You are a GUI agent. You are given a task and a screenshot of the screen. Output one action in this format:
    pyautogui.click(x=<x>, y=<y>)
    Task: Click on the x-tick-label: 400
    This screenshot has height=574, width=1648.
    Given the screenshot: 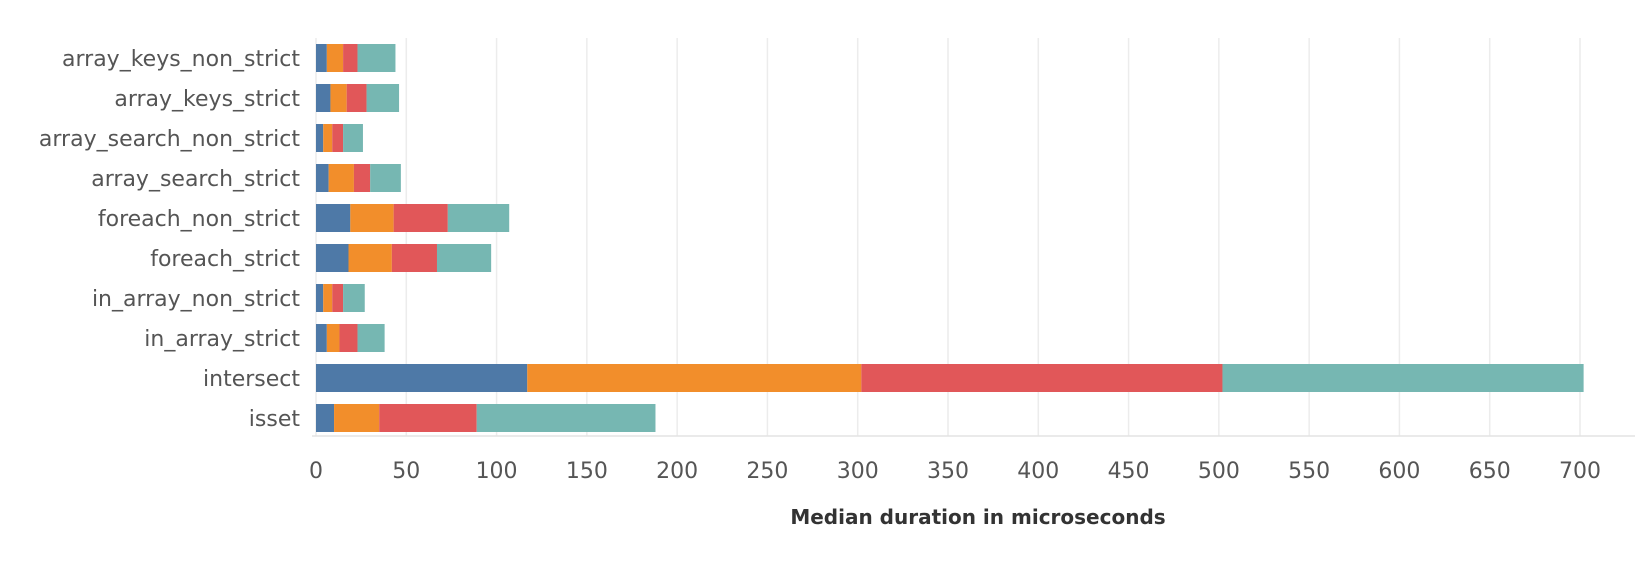 What is the action you would take?
    pyautogui.click(x=1038, y=471)
    